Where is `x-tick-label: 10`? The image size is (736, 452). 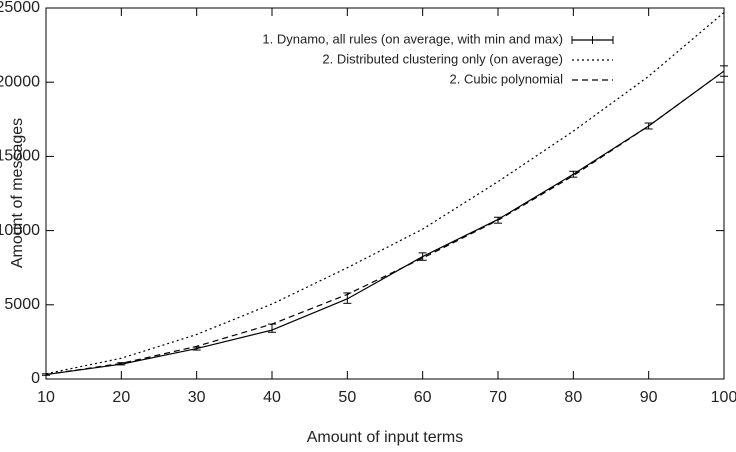 x-tick-label: 10 is located at coordinates (46, 397).